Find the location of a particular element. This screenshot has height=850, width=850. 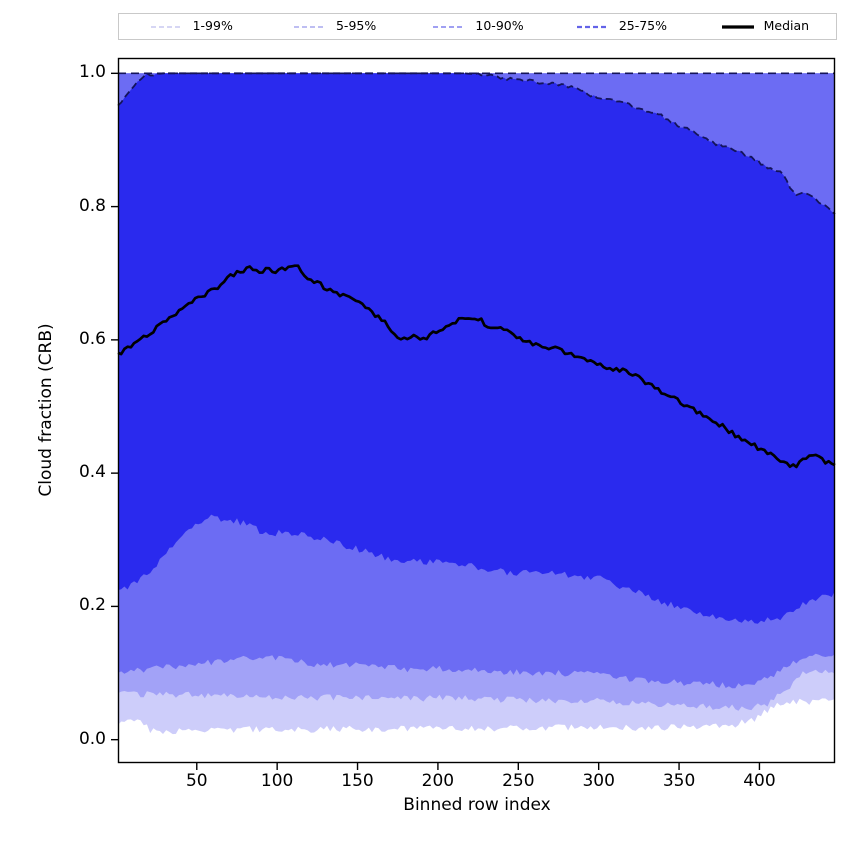

y-tick-label: 1.0 is located at coordinates (92, 72).